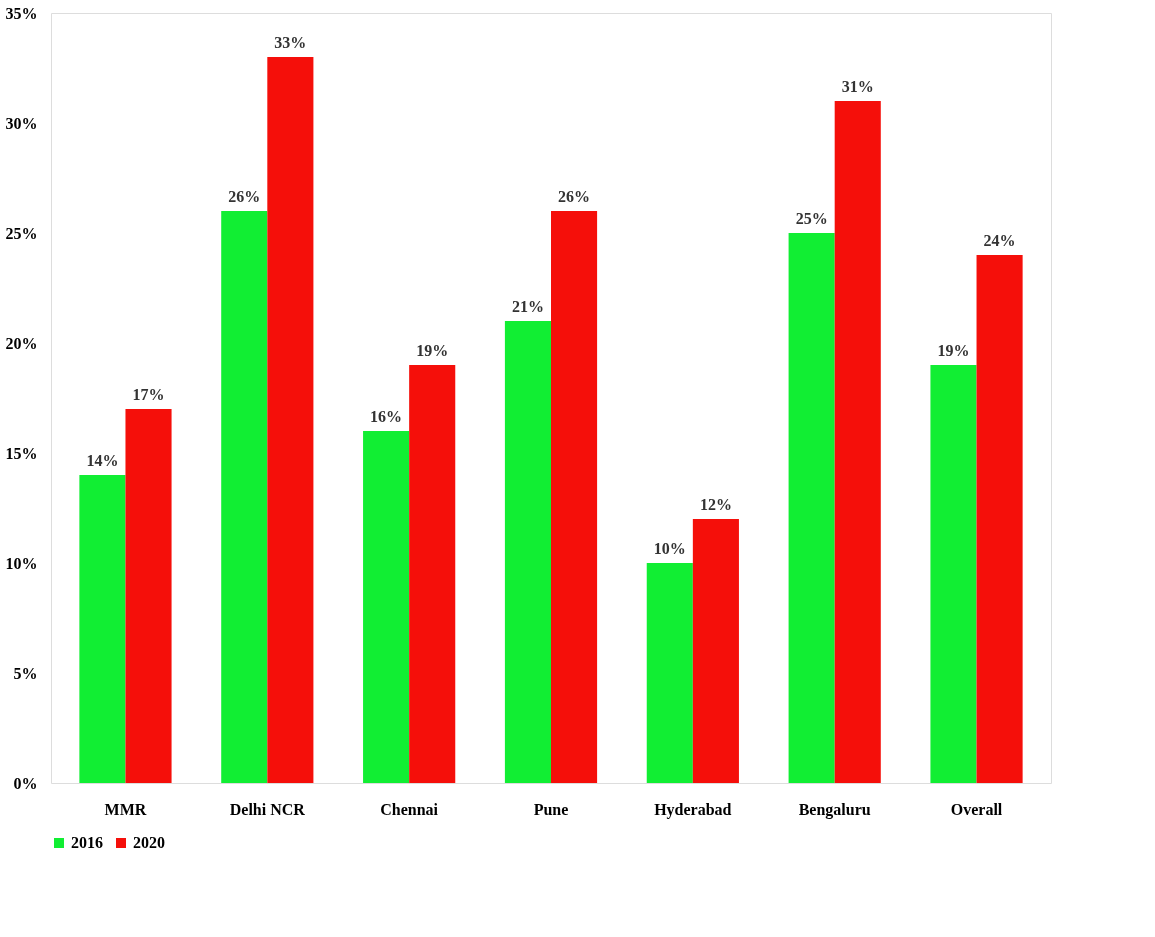 This screenshot has width=1155, height=937. Describe the element at coordinates (21, 563) in the screenshot. I see `y-tick-label: 10%` at that location.